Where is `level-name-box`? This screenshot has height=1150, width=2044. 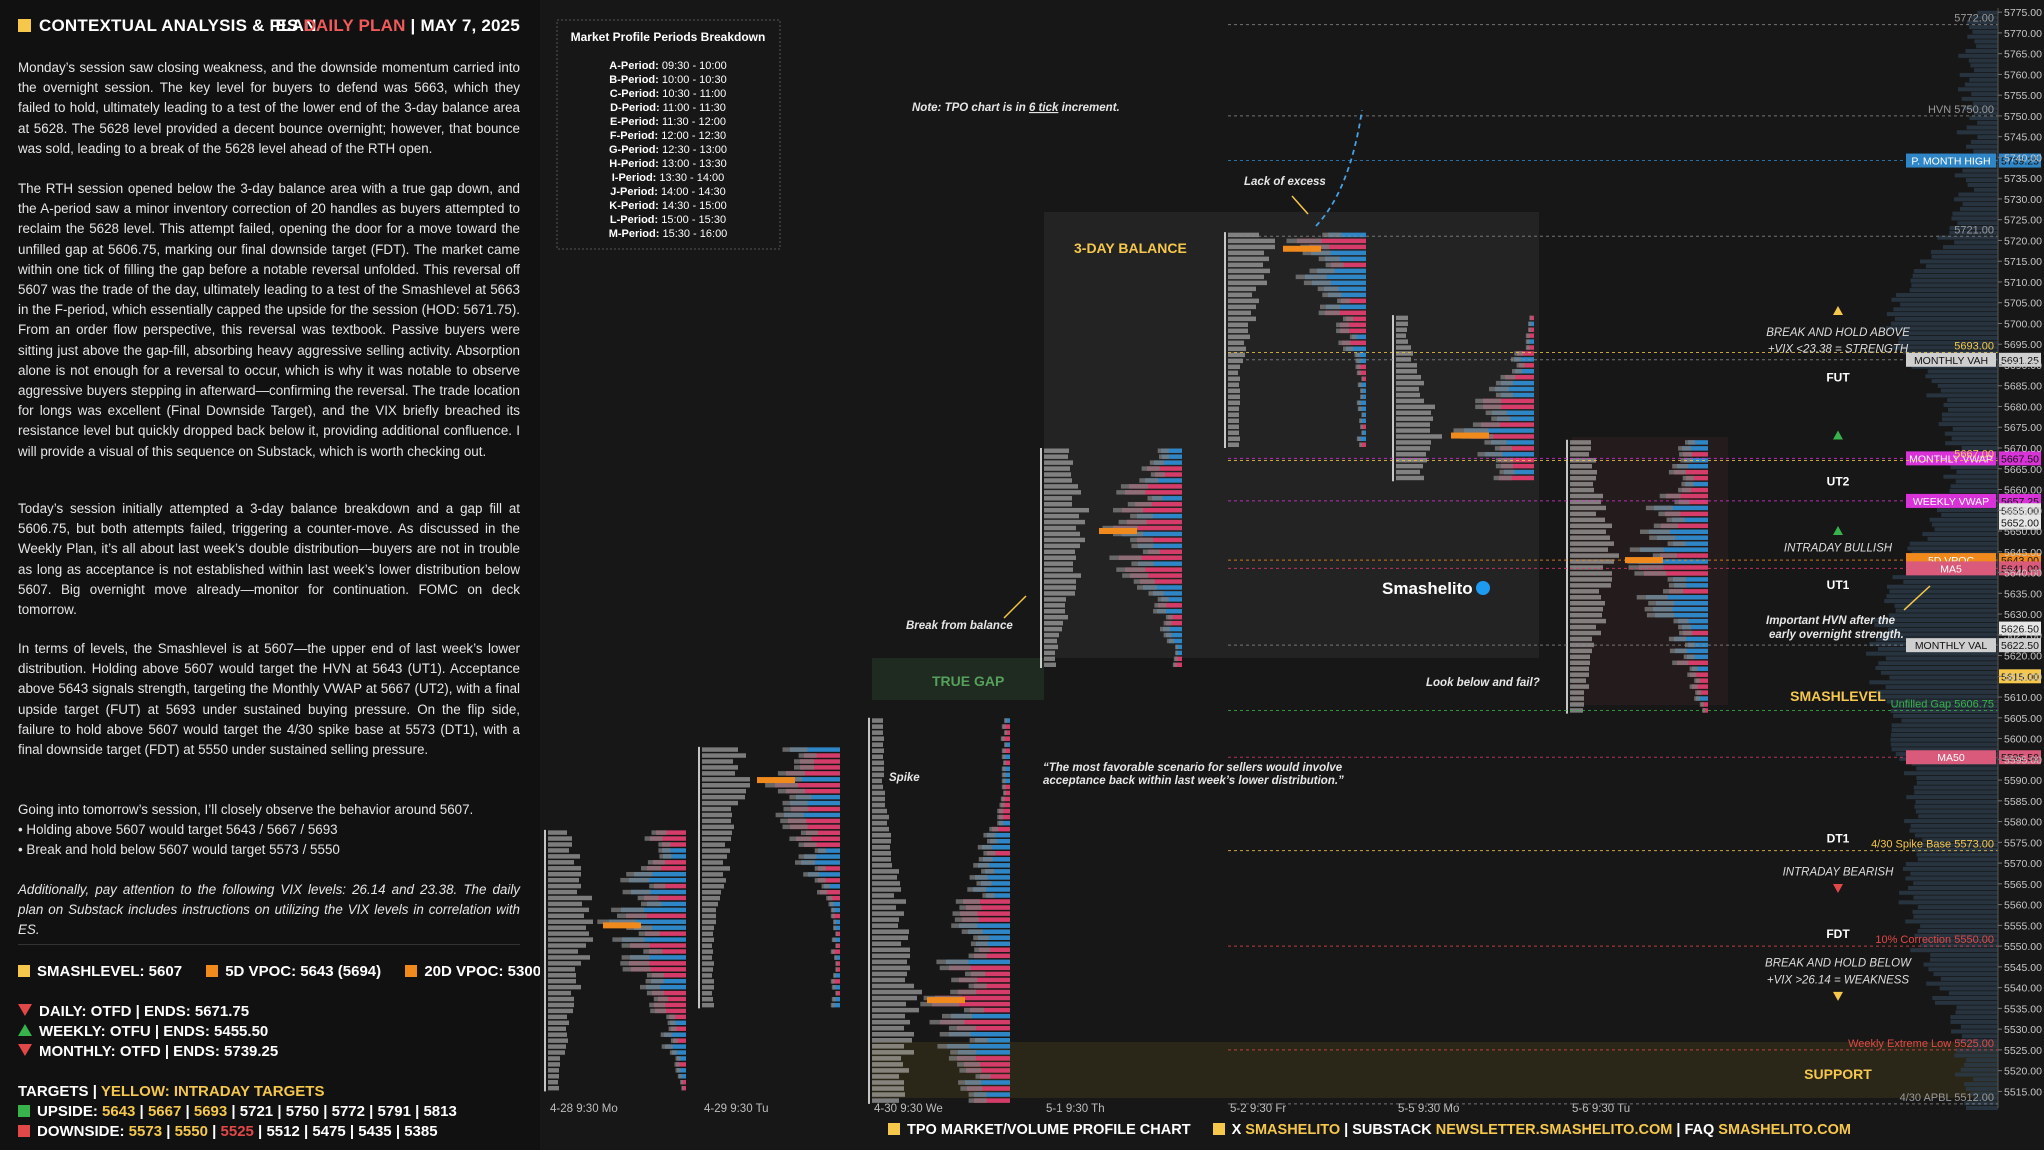 level-name-box is located at coordinates (1951, 568).